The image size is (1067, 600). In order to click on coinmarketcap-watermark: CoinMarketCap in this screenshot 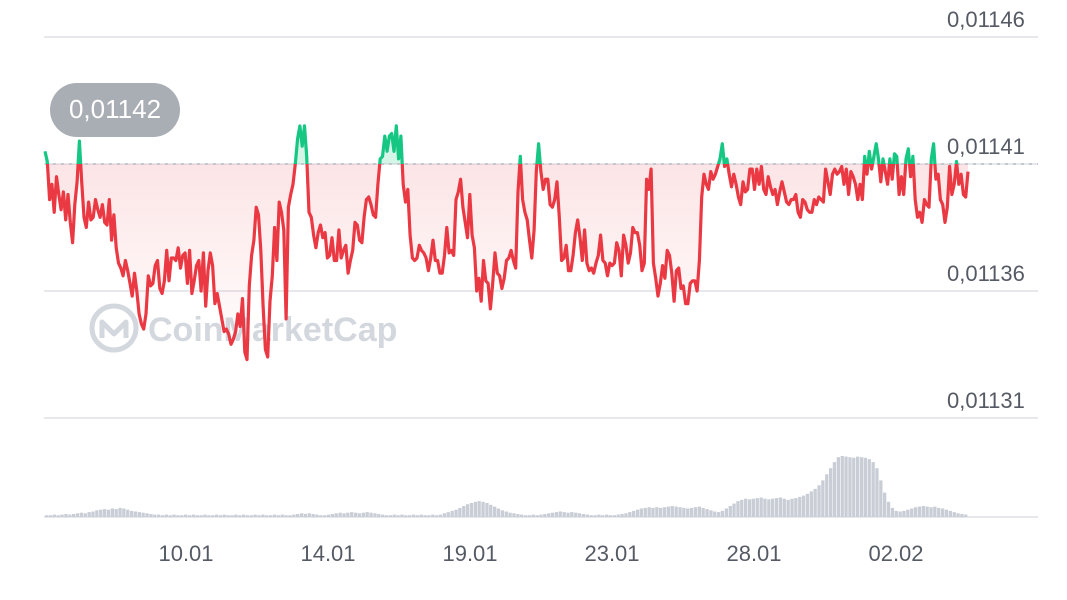, I will do `click(243, 328)`.